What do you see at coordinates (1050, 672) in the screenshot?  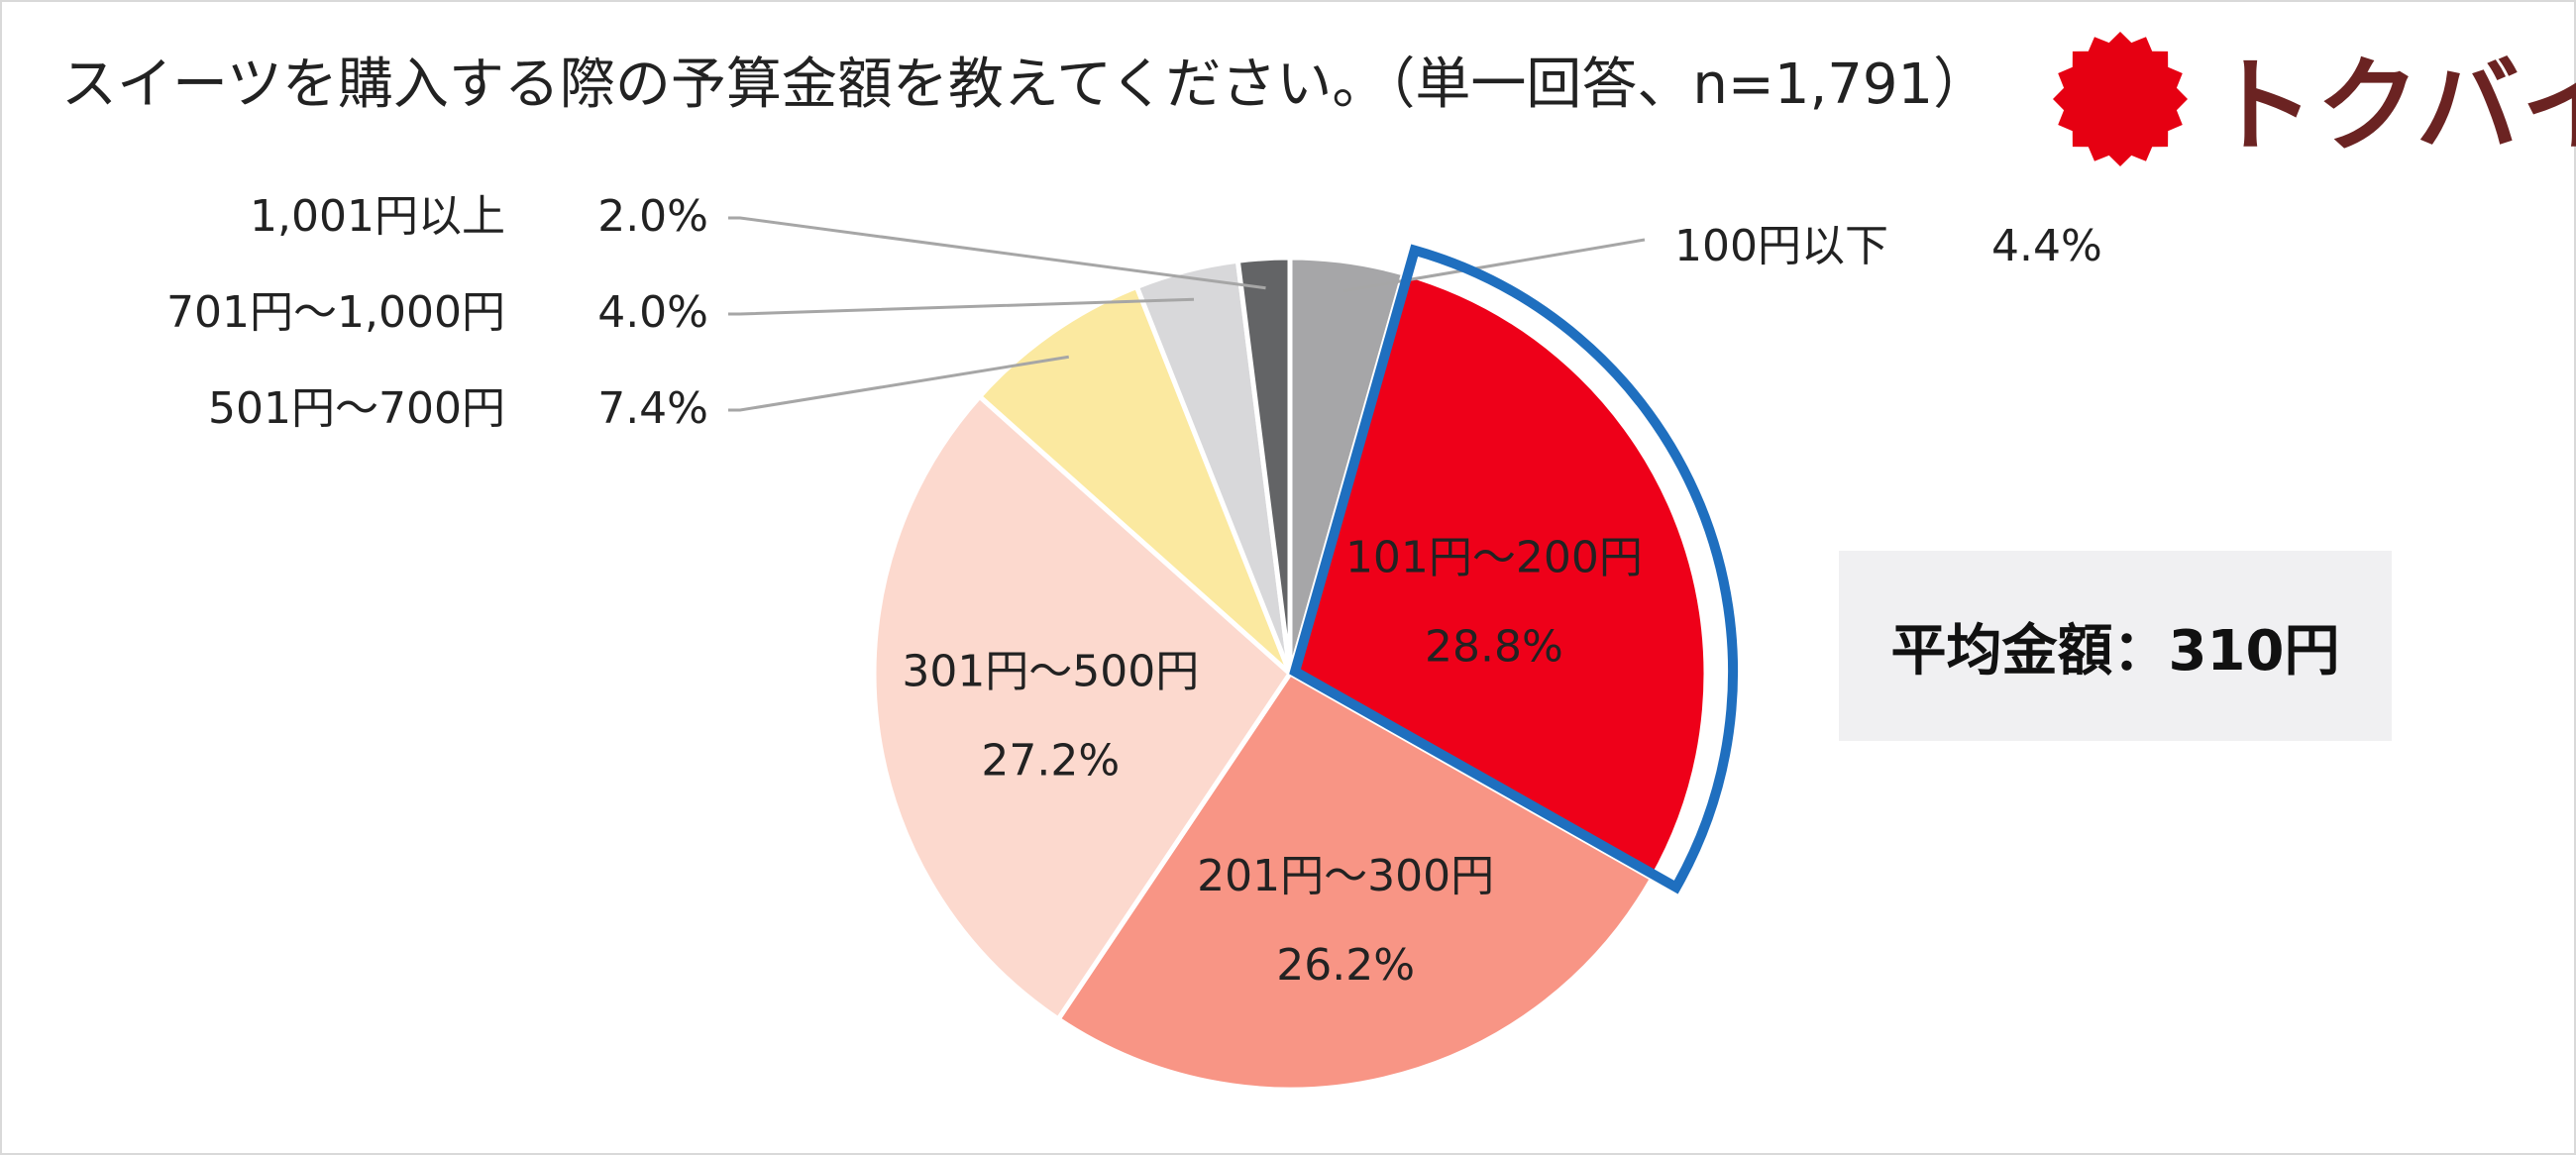 I see `slice-label-3: 301円～500円` at bounding box center [1050, 672].